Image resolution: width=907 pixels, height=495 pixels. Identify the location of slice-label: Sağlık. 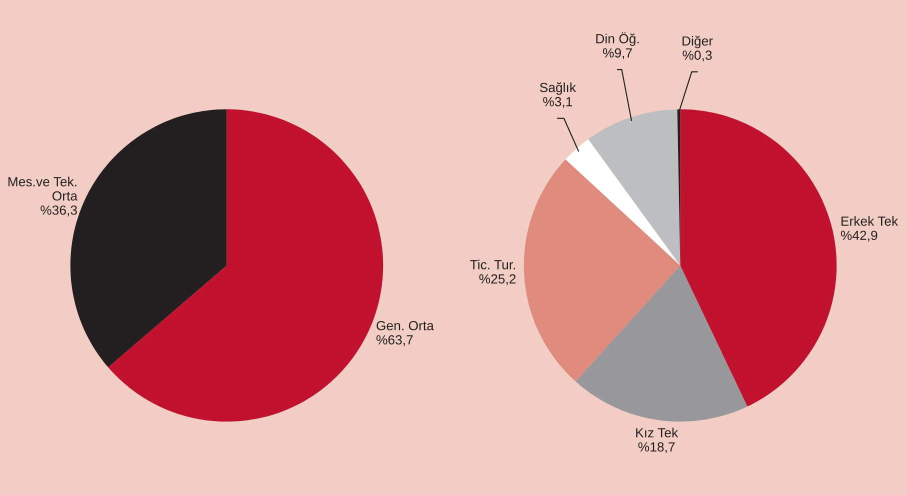
(558, 88).